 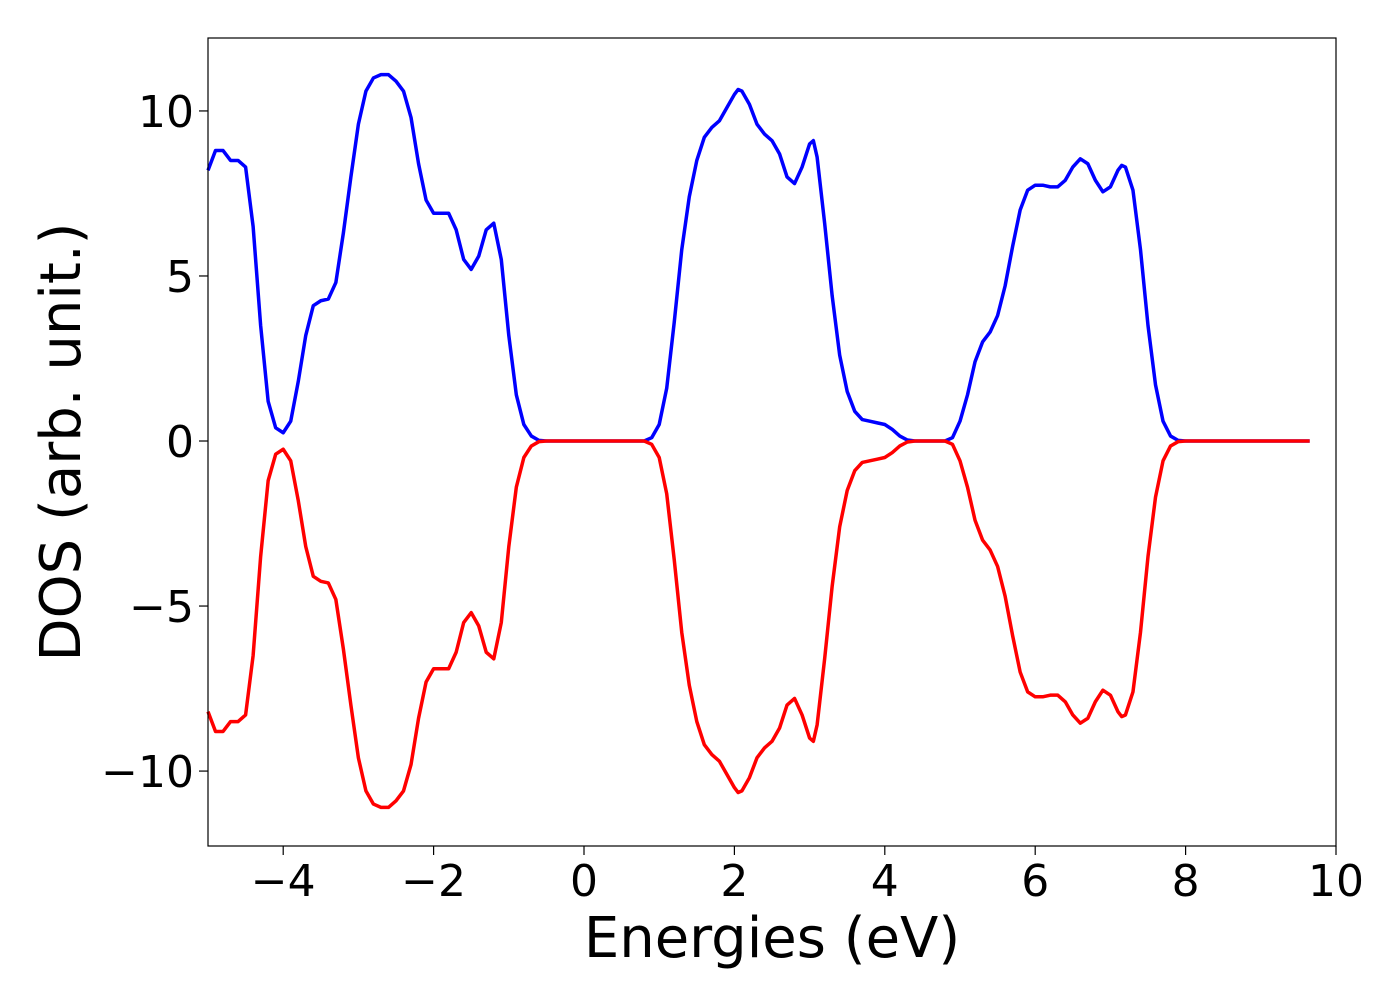 I want to click on x-tick-label: 10, so click(x=1336, y=881).